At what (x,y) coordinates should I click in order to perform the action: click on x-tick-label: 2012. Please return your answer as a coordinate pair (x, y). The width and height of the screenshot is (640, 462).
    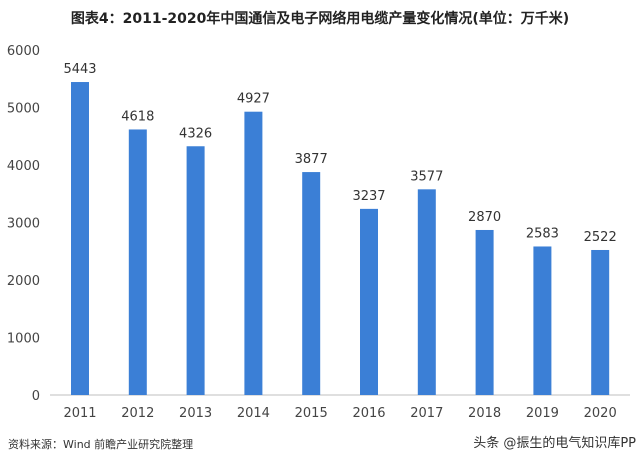
    Looking at the image, I should click on (137, 413).